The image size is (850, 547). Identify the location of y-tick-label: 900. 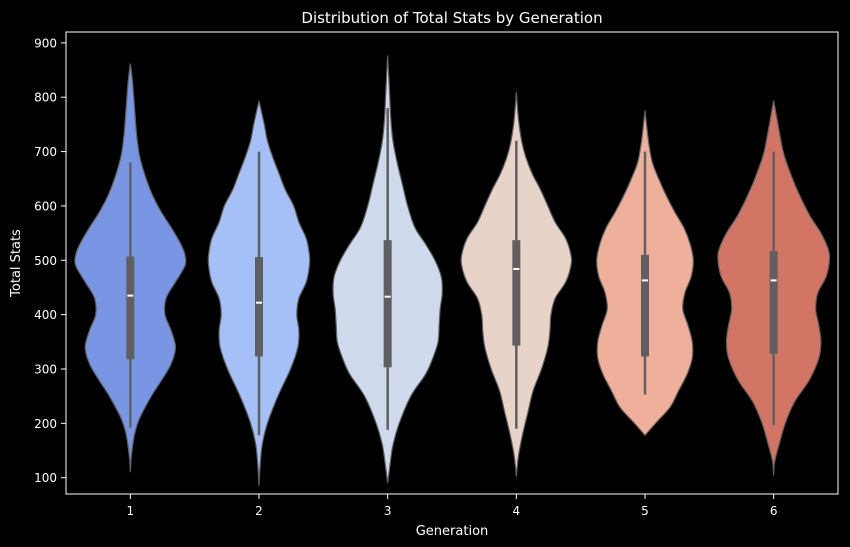
(45, 43).